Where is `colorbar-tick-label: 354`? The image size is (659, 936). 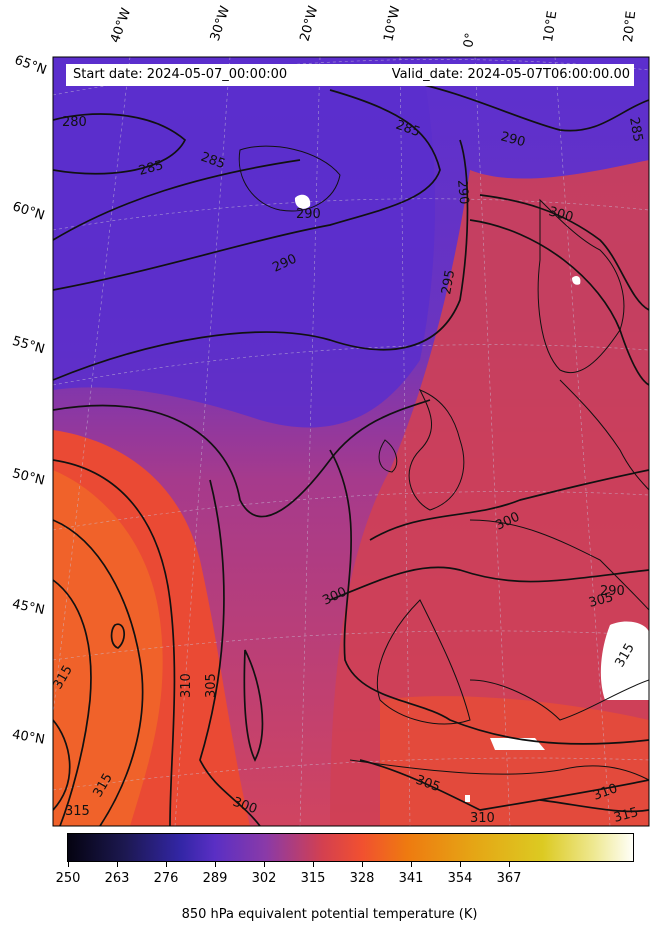
colorbar-tick-label: 354 is located at coordinates (460, 878).